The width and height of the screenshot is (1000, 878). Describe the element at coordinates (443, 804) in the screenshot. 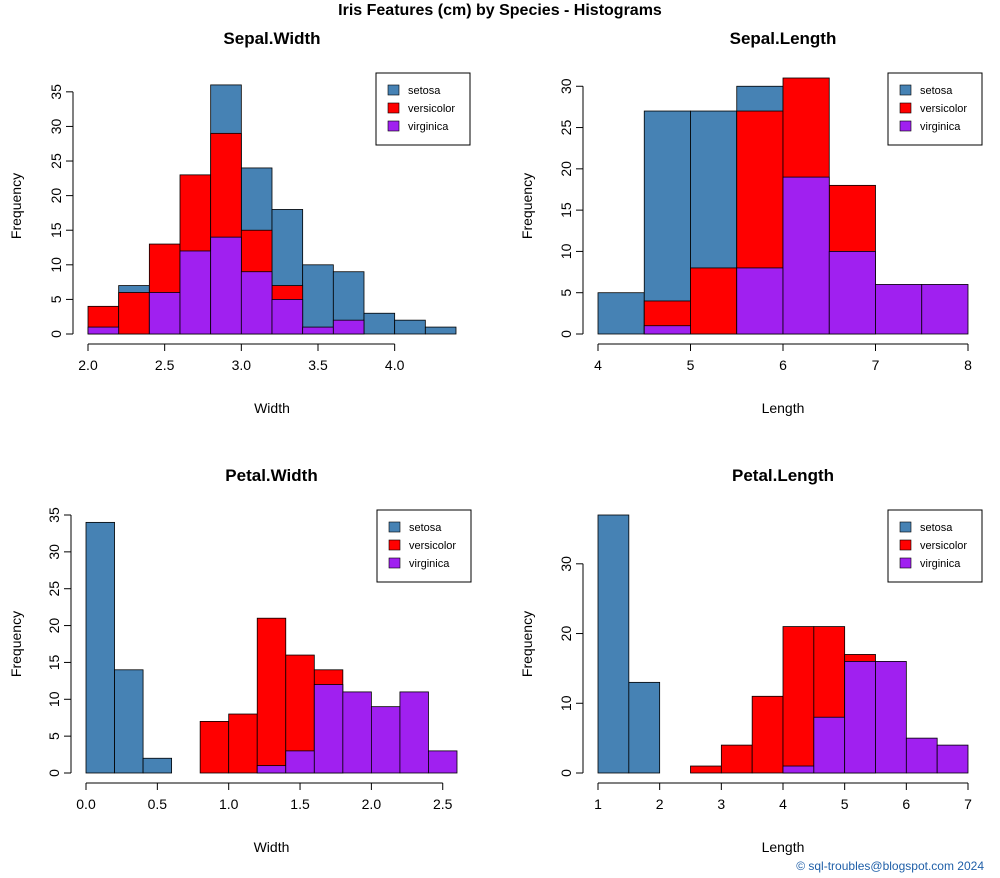

I see `x-tick-label: 2.5` at that location.